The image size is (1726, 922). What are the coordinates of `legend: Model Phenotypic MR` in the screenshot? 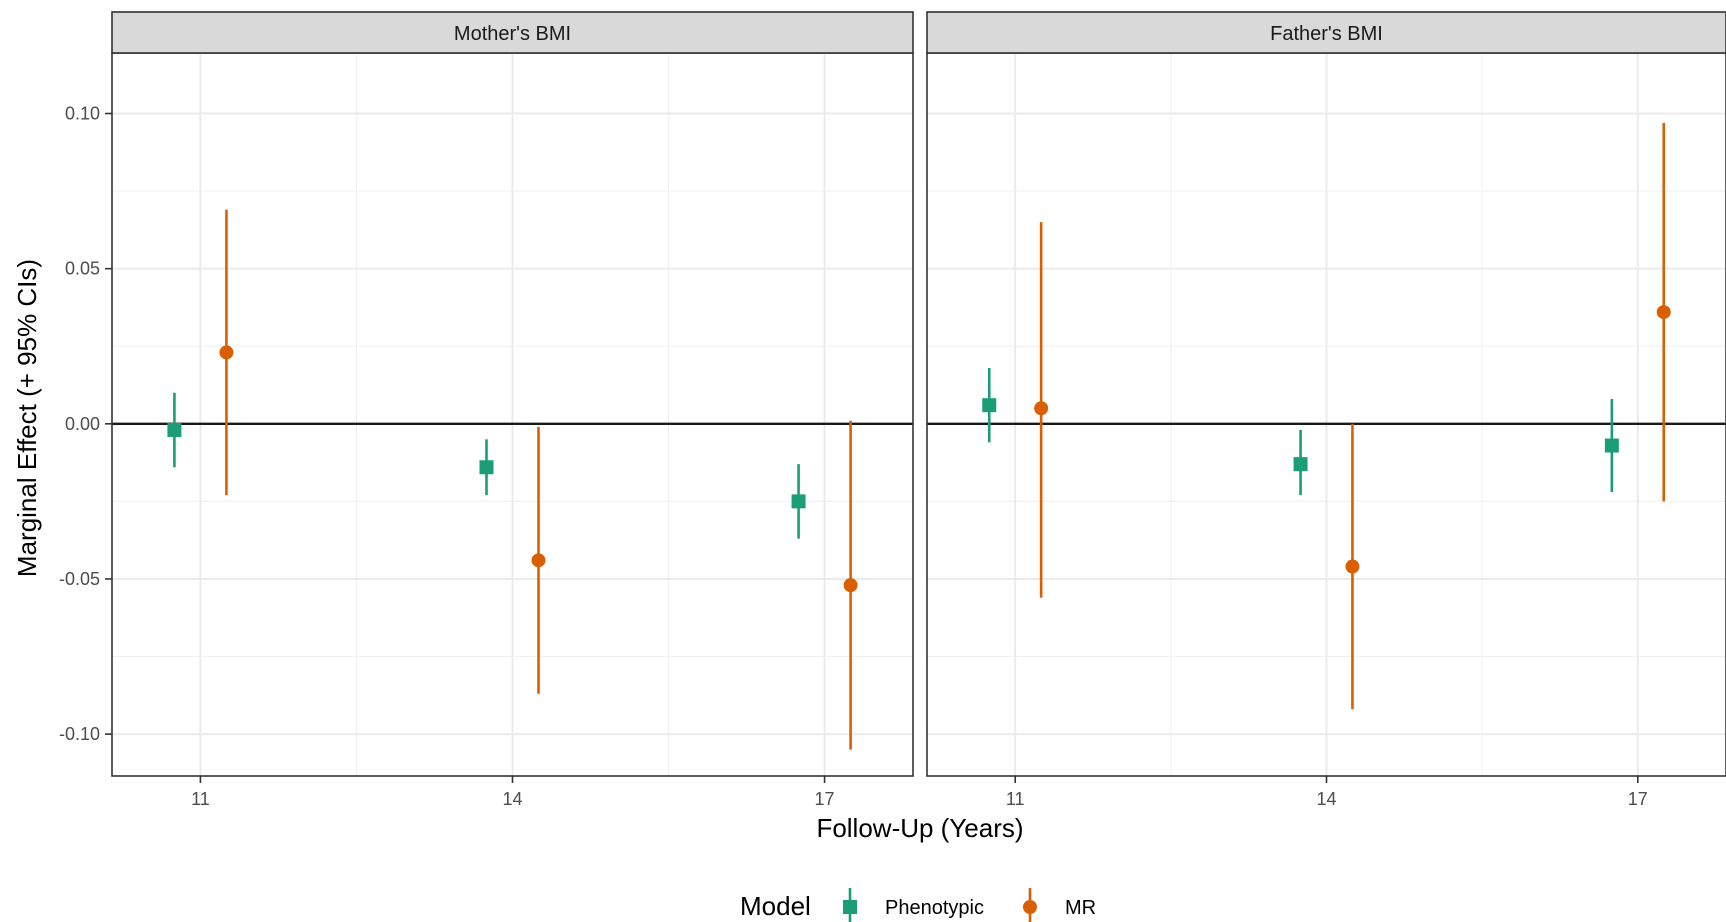 It's located at (918, 905).